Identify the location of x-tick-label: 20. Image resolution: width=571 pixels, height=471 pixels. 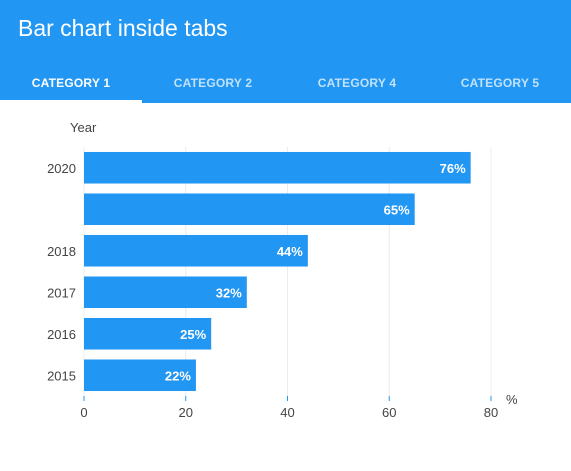
(186, 412).